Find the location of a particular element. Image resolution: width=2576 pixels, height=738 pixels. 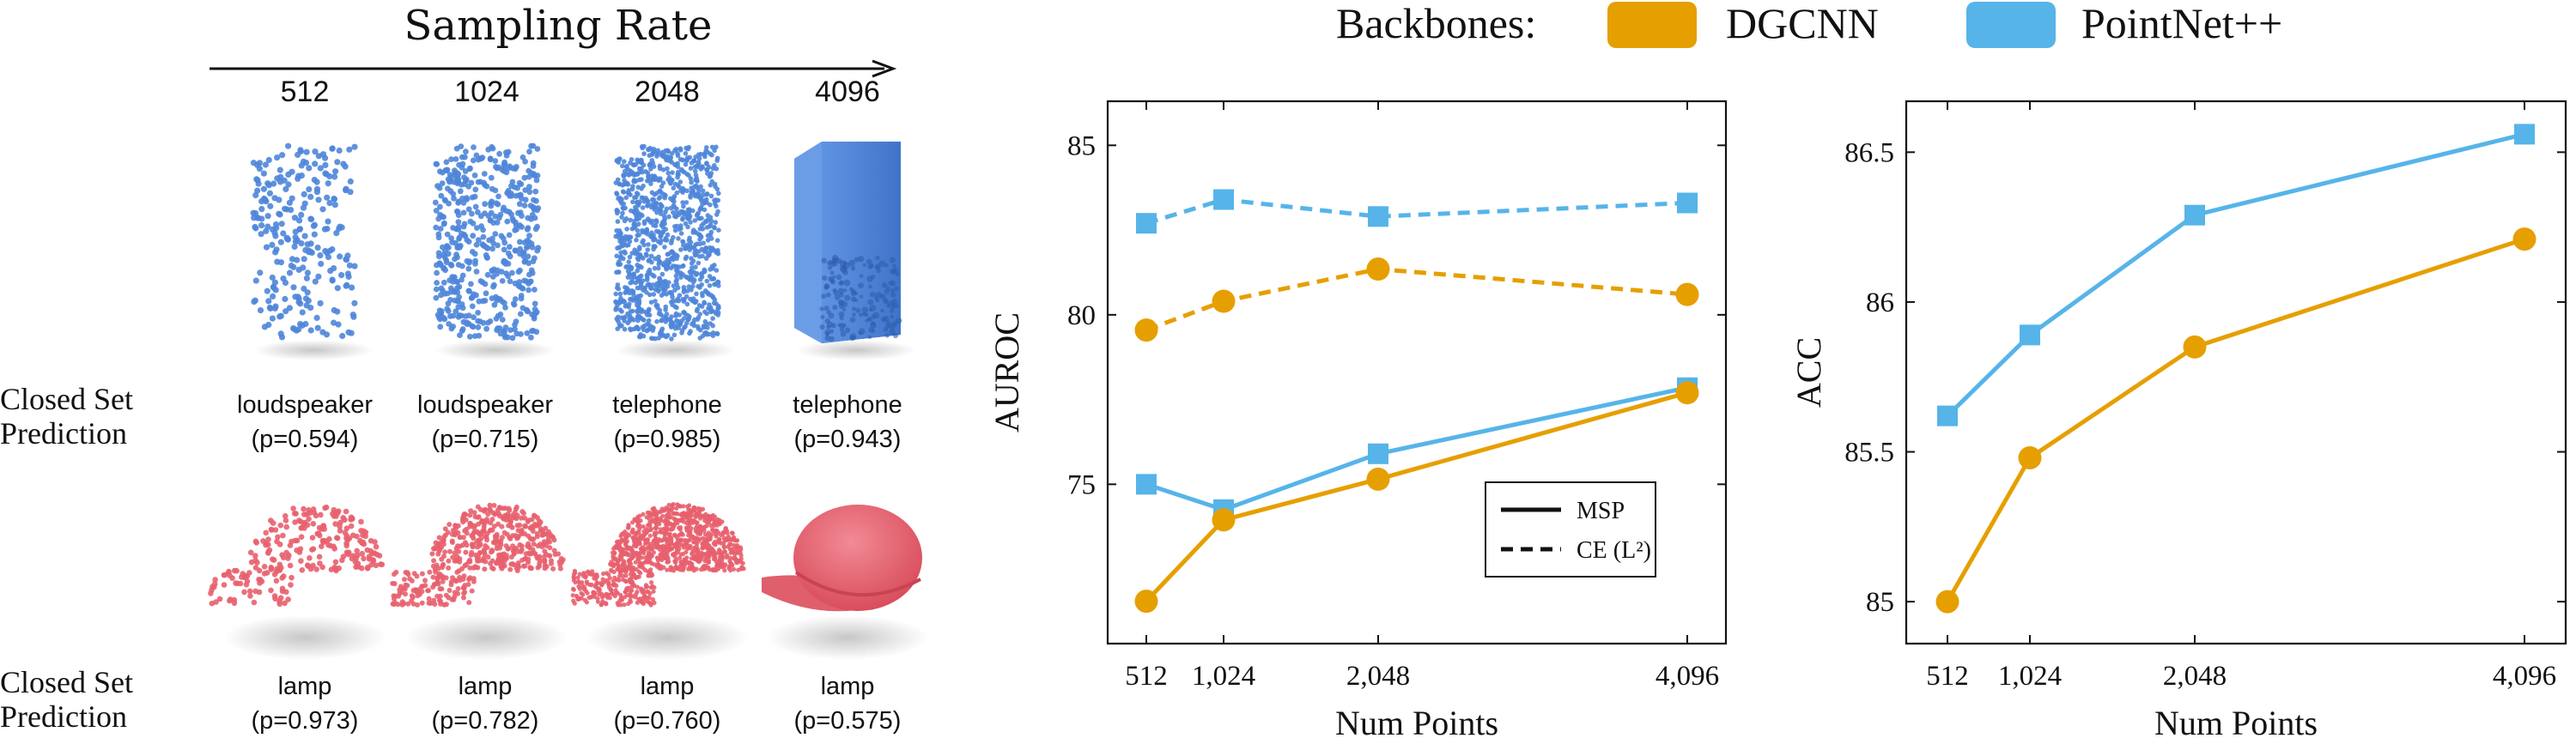

series-line-pointnet-ce-l- is located at coordinates (1416, 211).